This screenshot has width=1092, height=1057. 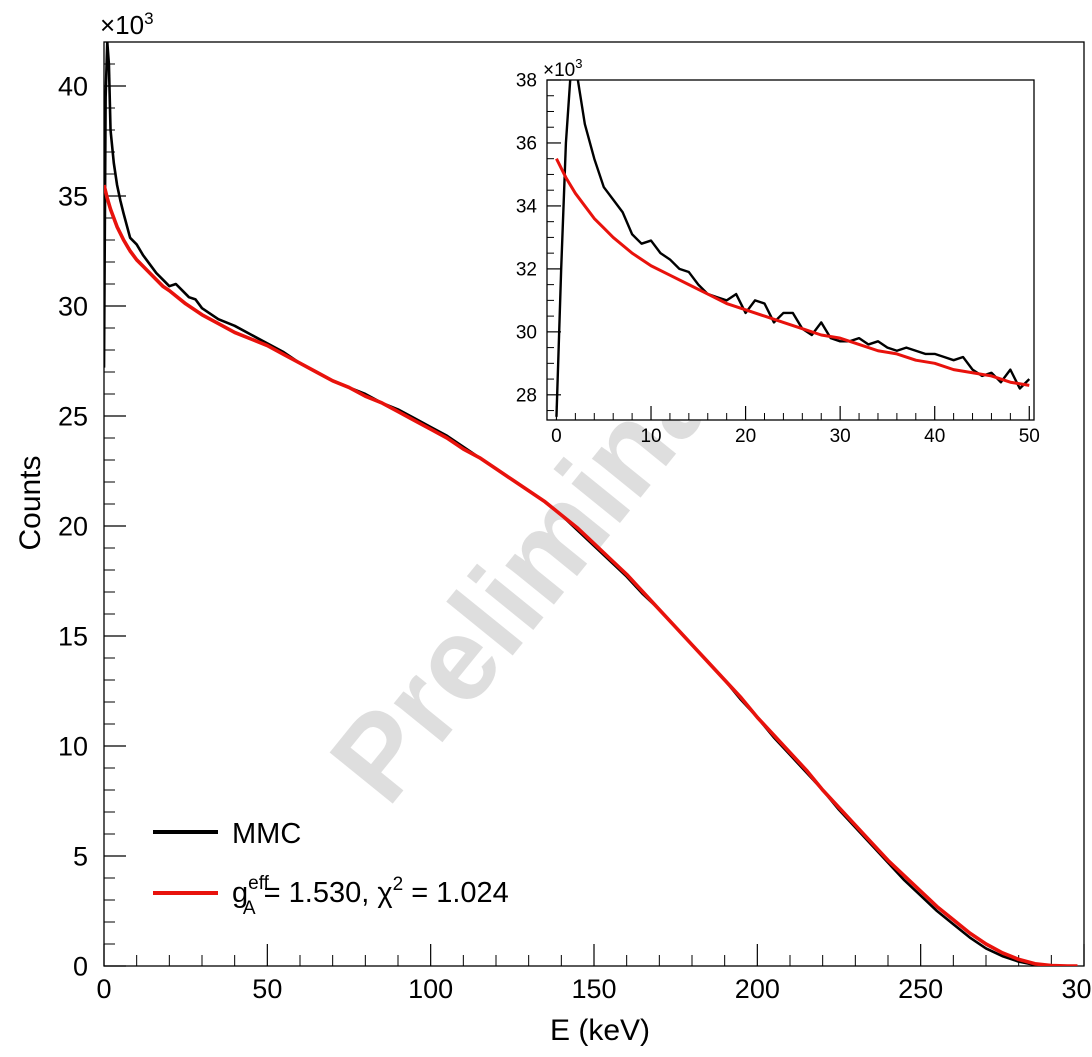 What do you see at coordinates (526, 395) in the screenshot?
I see `inset-y-tick-label: 28` at bounding box center [526, 395].